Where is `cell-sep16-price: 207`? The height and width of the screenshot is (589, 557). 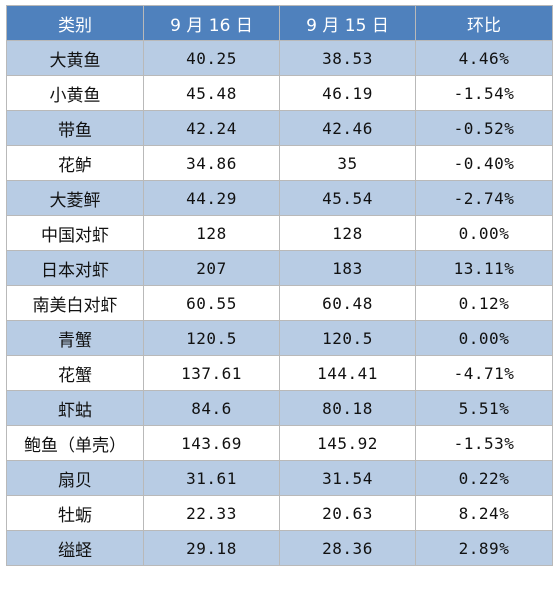 cell-sep16-price: 207 is located at coordinates (211, 268).